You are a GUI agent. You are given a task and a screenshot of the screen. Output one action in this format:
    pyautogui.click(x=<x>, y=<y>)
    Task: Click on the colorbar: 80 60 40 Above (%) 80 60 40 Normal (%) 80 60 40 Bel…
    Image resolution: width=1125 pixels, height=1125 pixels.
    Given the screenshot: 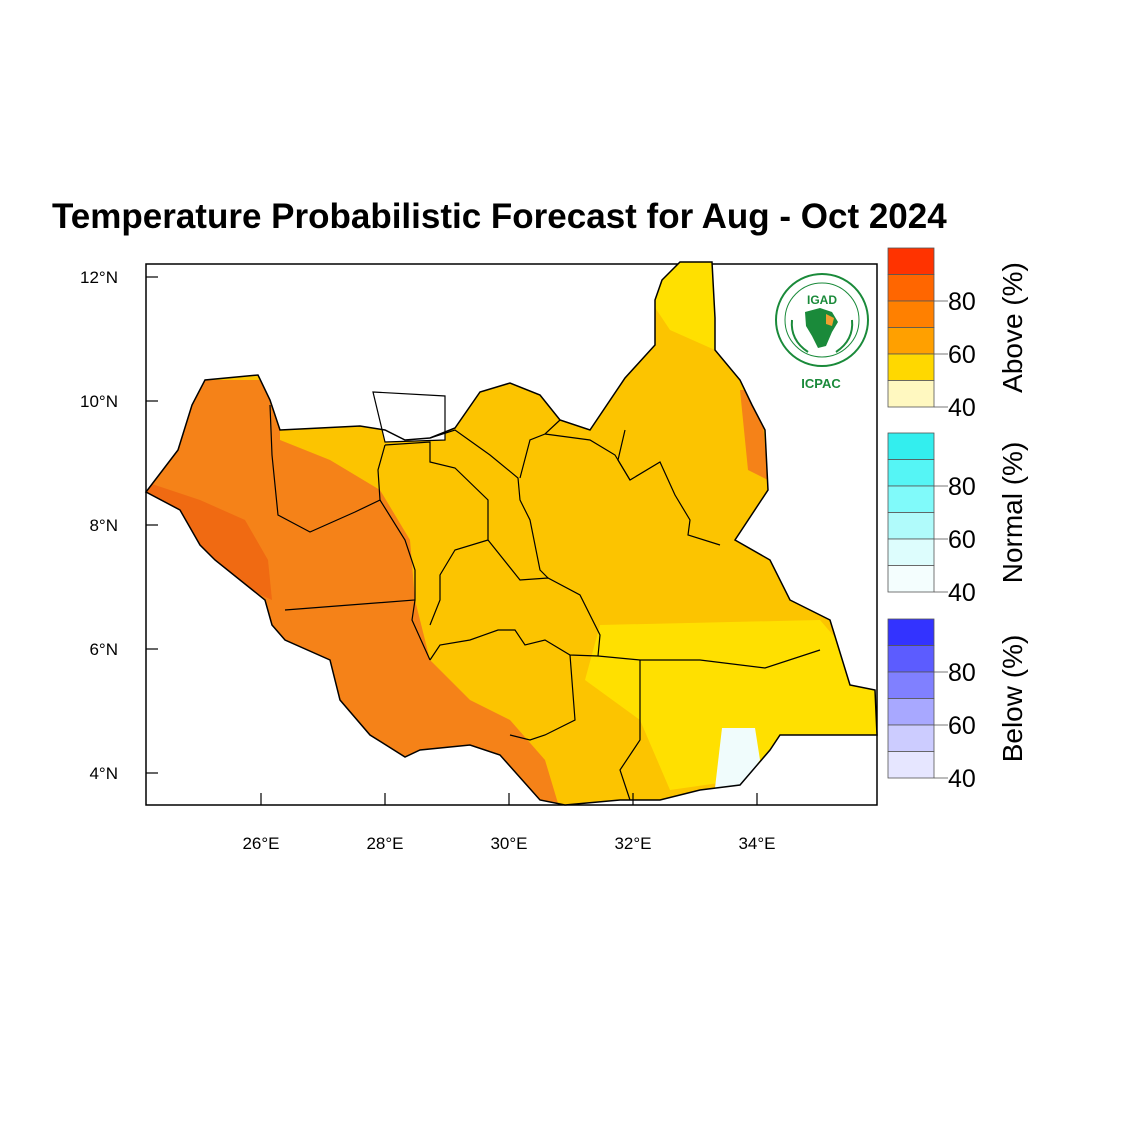 What is the action you would take?
    pyautogui.click(x=957, y=520)
    